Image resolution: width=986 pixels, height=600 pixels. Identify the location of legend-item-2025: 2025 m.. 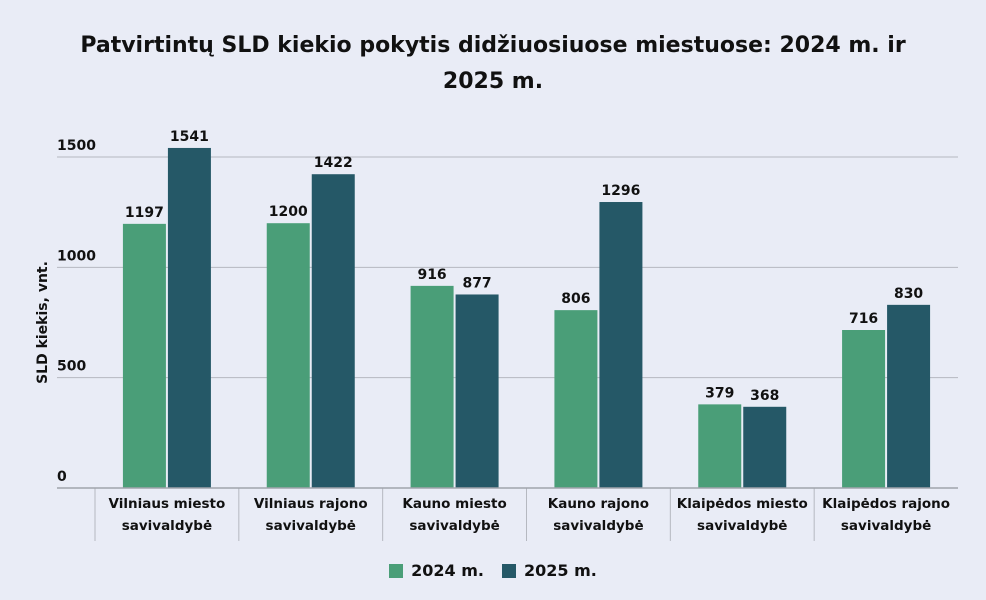
(549, 570).